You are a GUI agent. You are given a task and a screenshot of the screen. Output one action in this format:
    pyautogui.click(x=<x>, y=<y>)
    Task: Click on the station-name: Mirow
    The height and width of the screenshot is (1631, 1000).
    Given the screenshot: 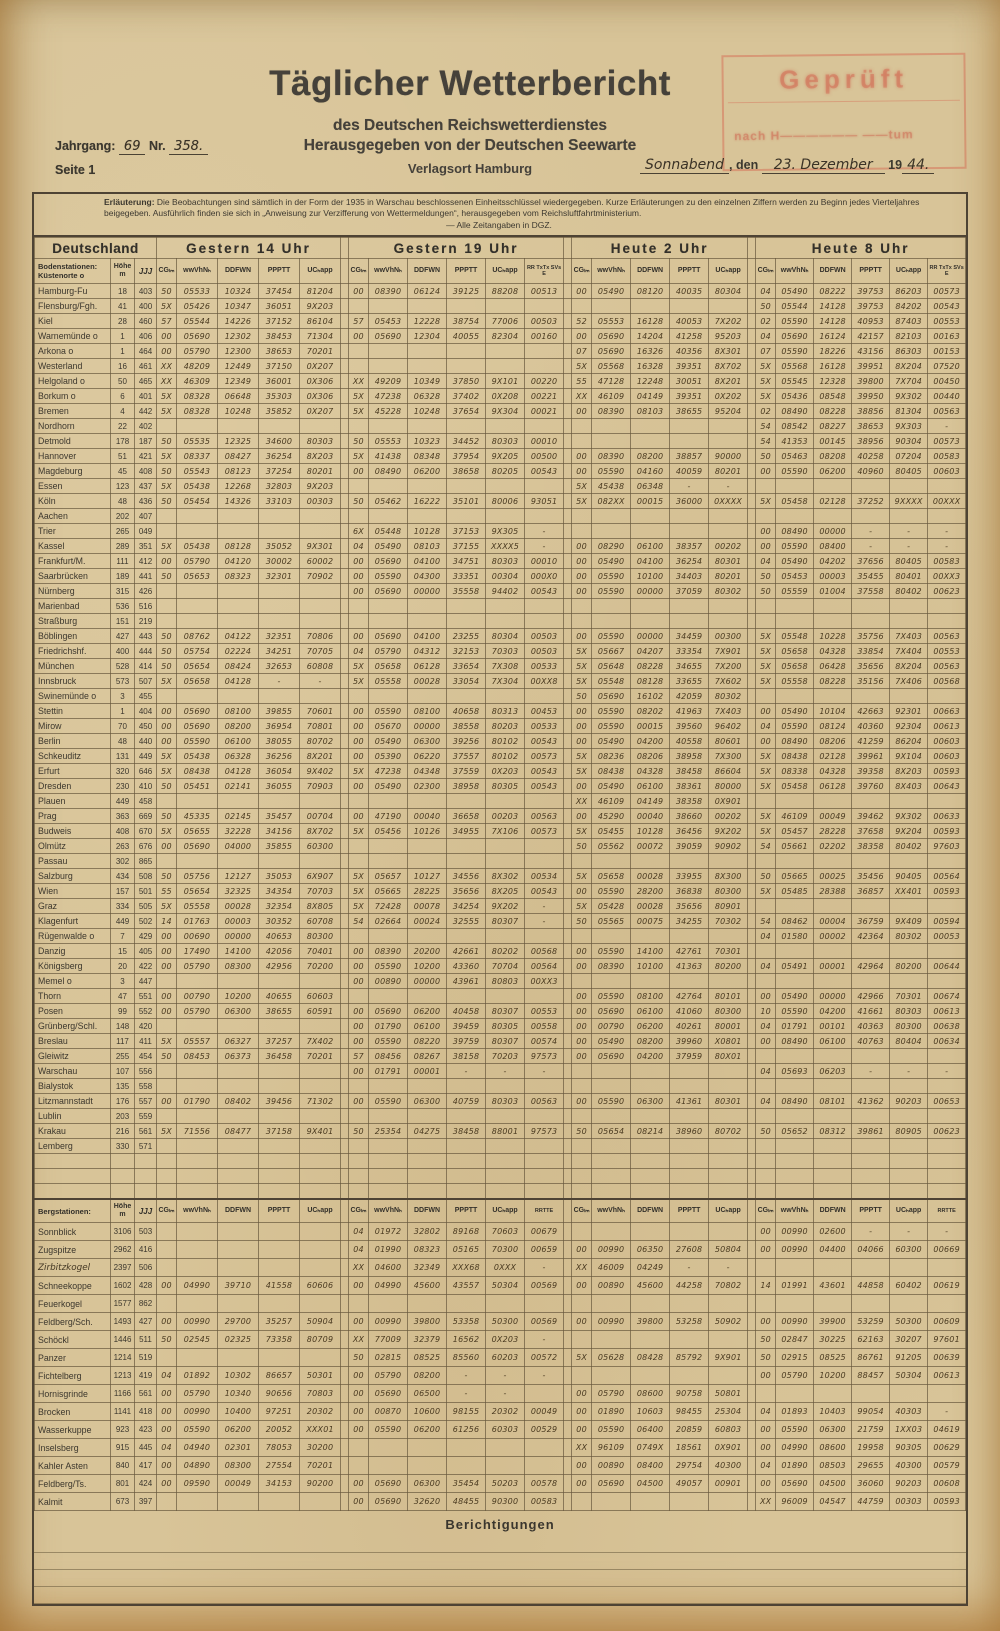 What is the action you would take?
    pyautogui.click(x=72, y=726)
    